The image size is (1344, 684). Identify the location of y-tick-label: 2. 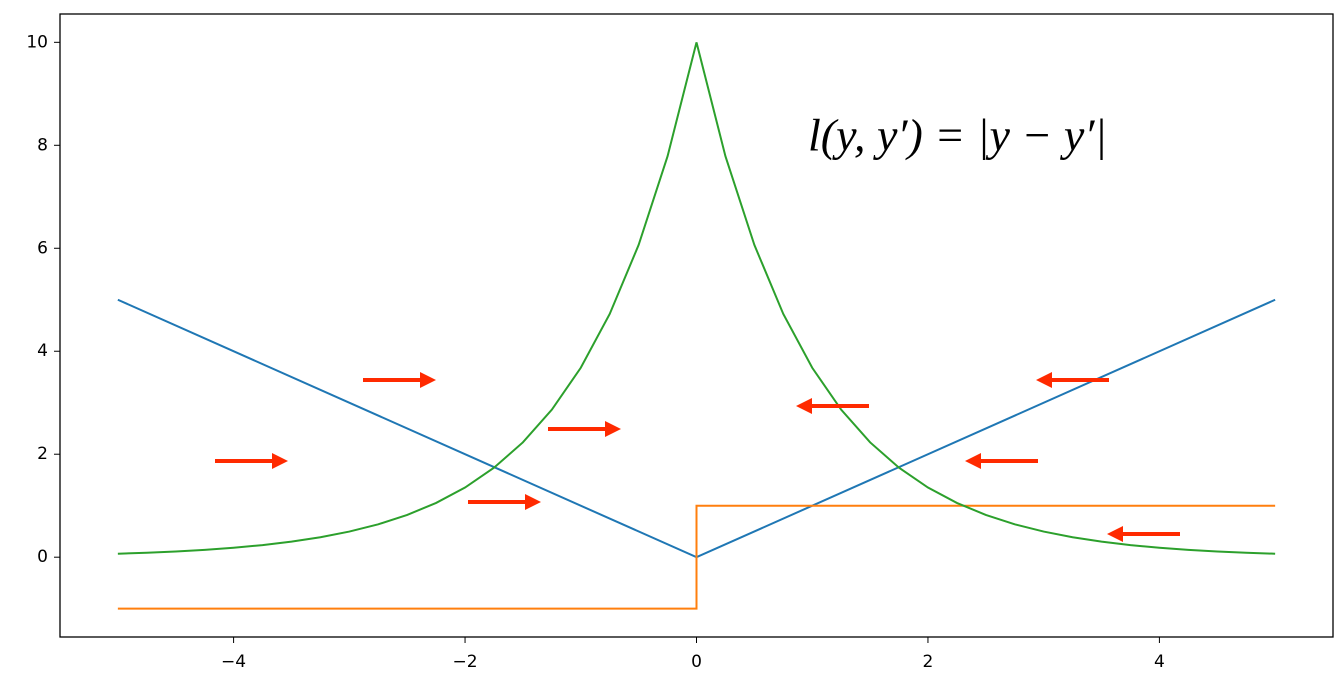
(42, 454).